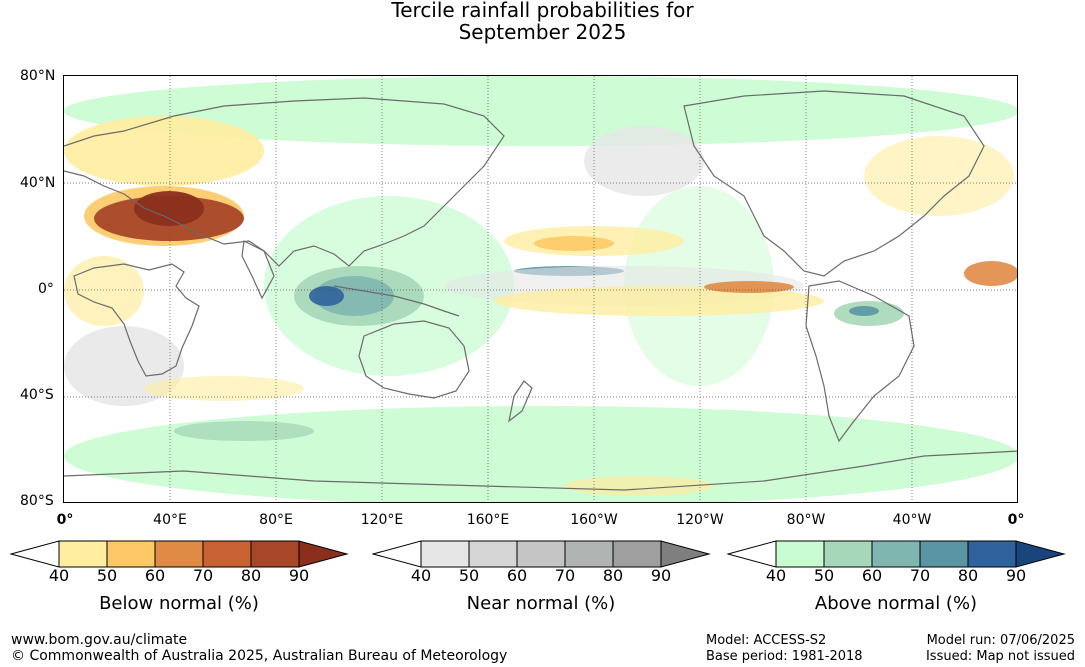 Image resolution: width=1085 pixels, height=667 pixels. I want to click on footer-issued: Issued: Map not issued, so click(1000, 656).